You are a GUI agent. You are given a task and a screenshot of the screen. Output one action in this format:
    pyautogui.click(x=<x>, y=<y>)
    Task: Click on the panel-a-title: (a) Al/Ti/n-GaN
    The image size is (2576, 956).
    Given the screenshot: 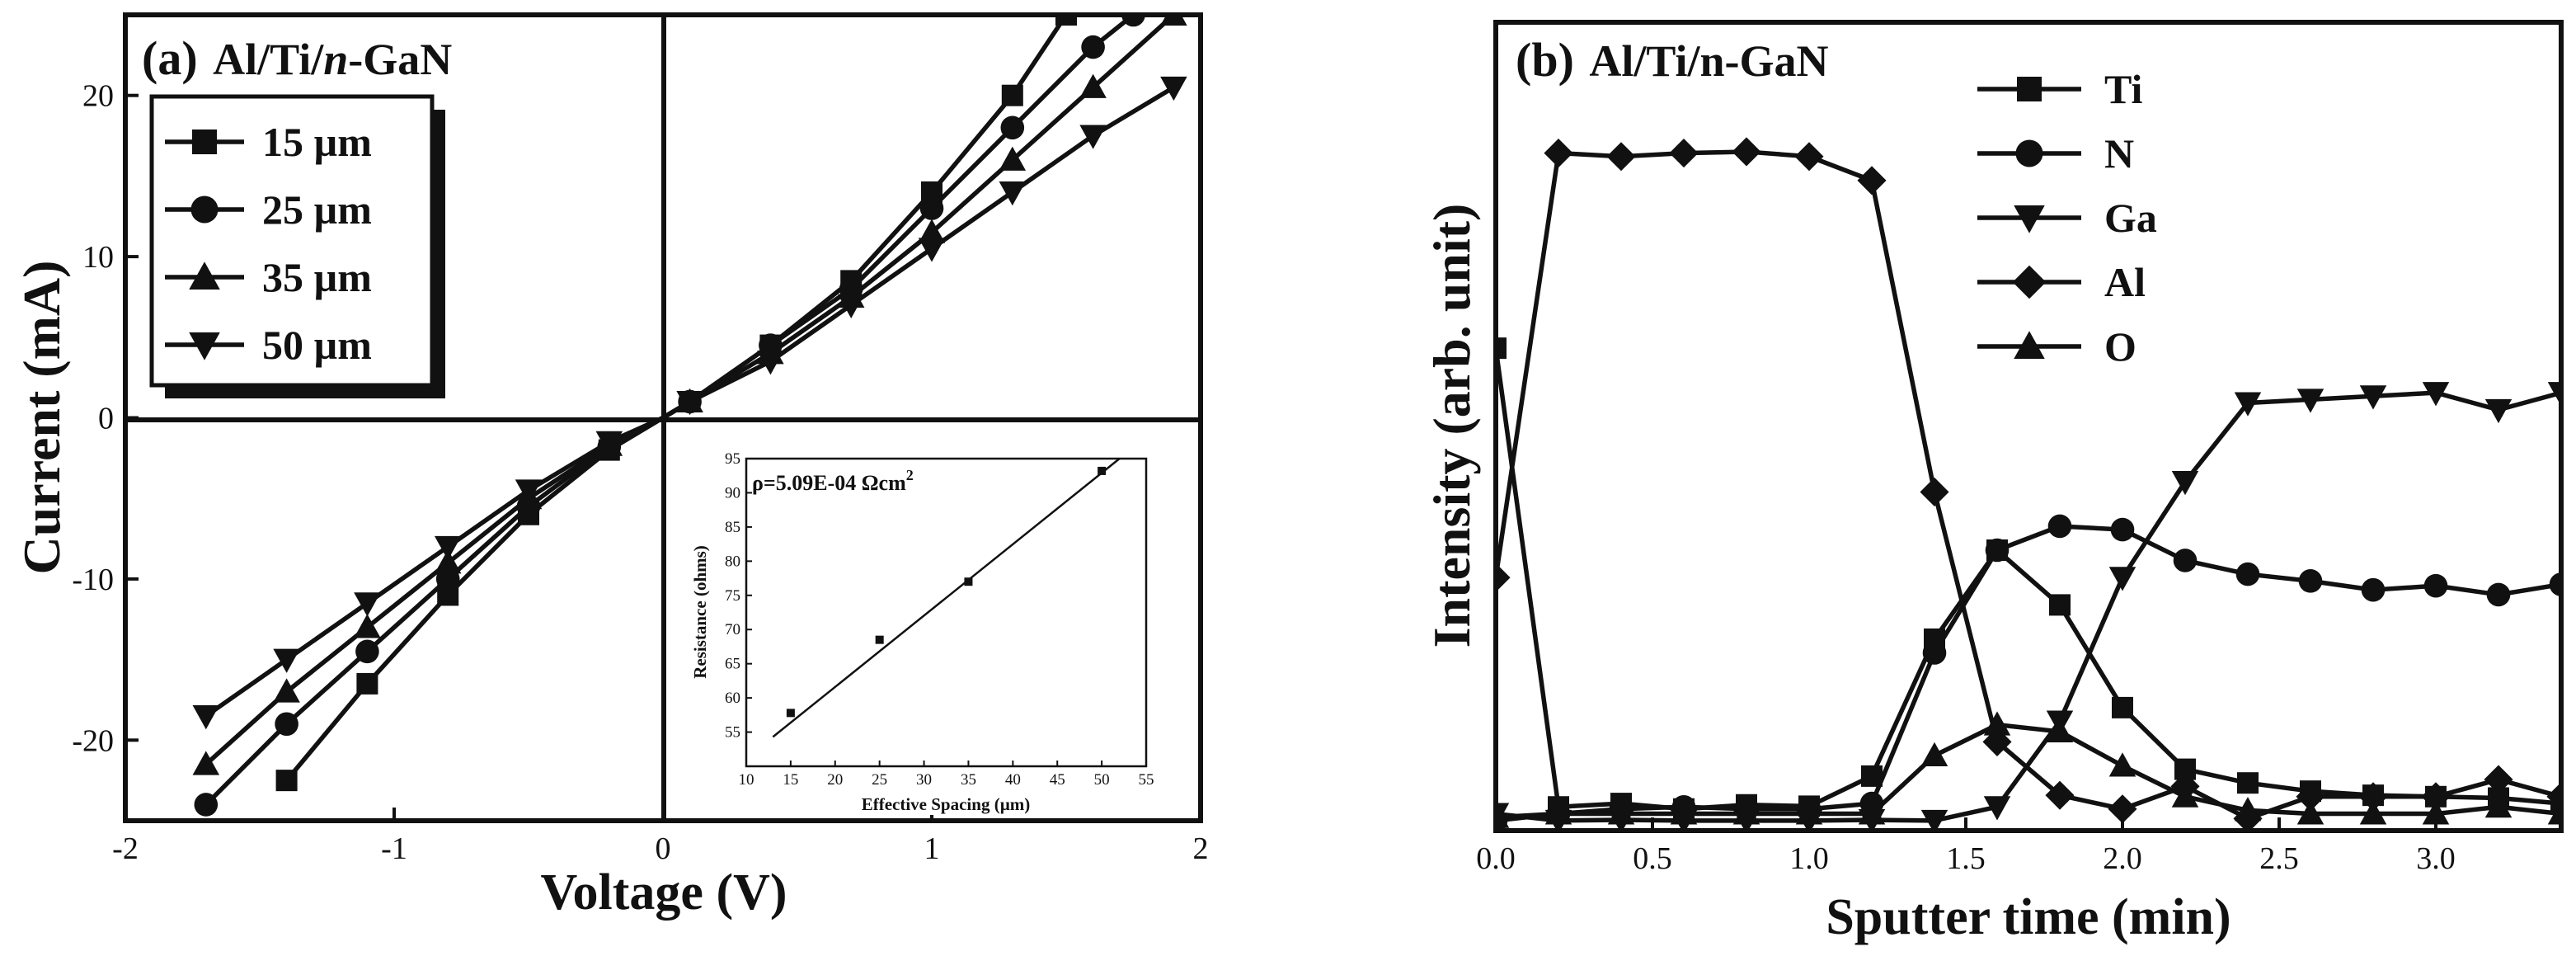 What is the action you would take?
    pyautogui.click(x=297, y=58)
    